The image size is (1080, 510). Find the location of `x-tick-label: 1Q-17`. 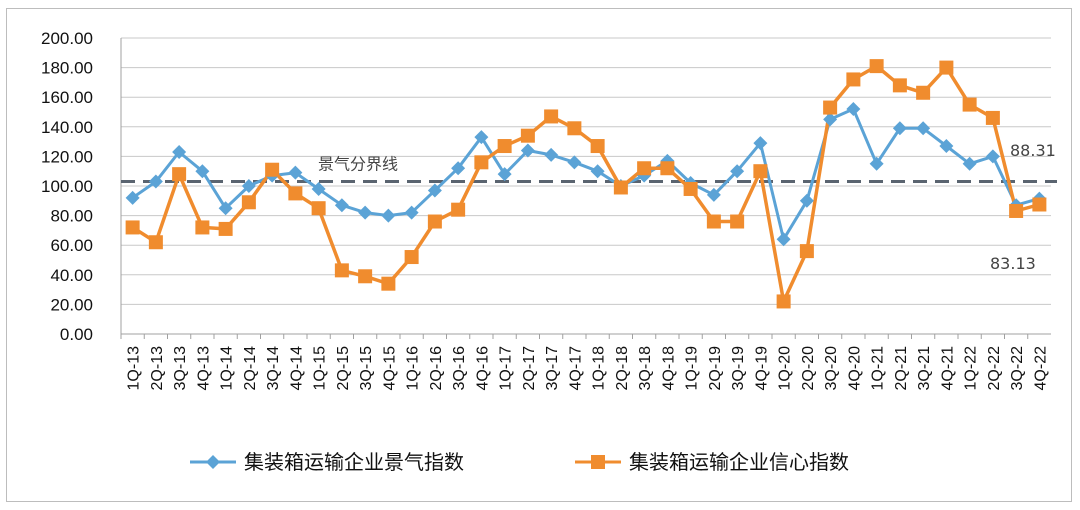

x-tick-label: 1Q-17 is located at coordinates (506, 368).